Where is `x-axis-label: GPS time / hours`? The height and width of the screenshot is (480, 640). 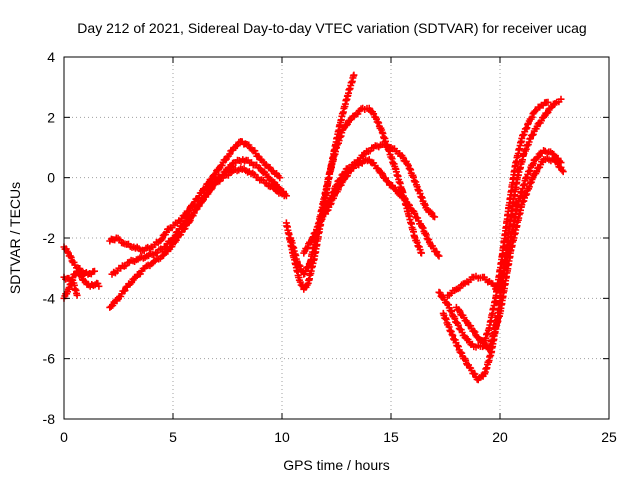 x-axis-label: GPS time / hours is located at coordinates (336, 465).